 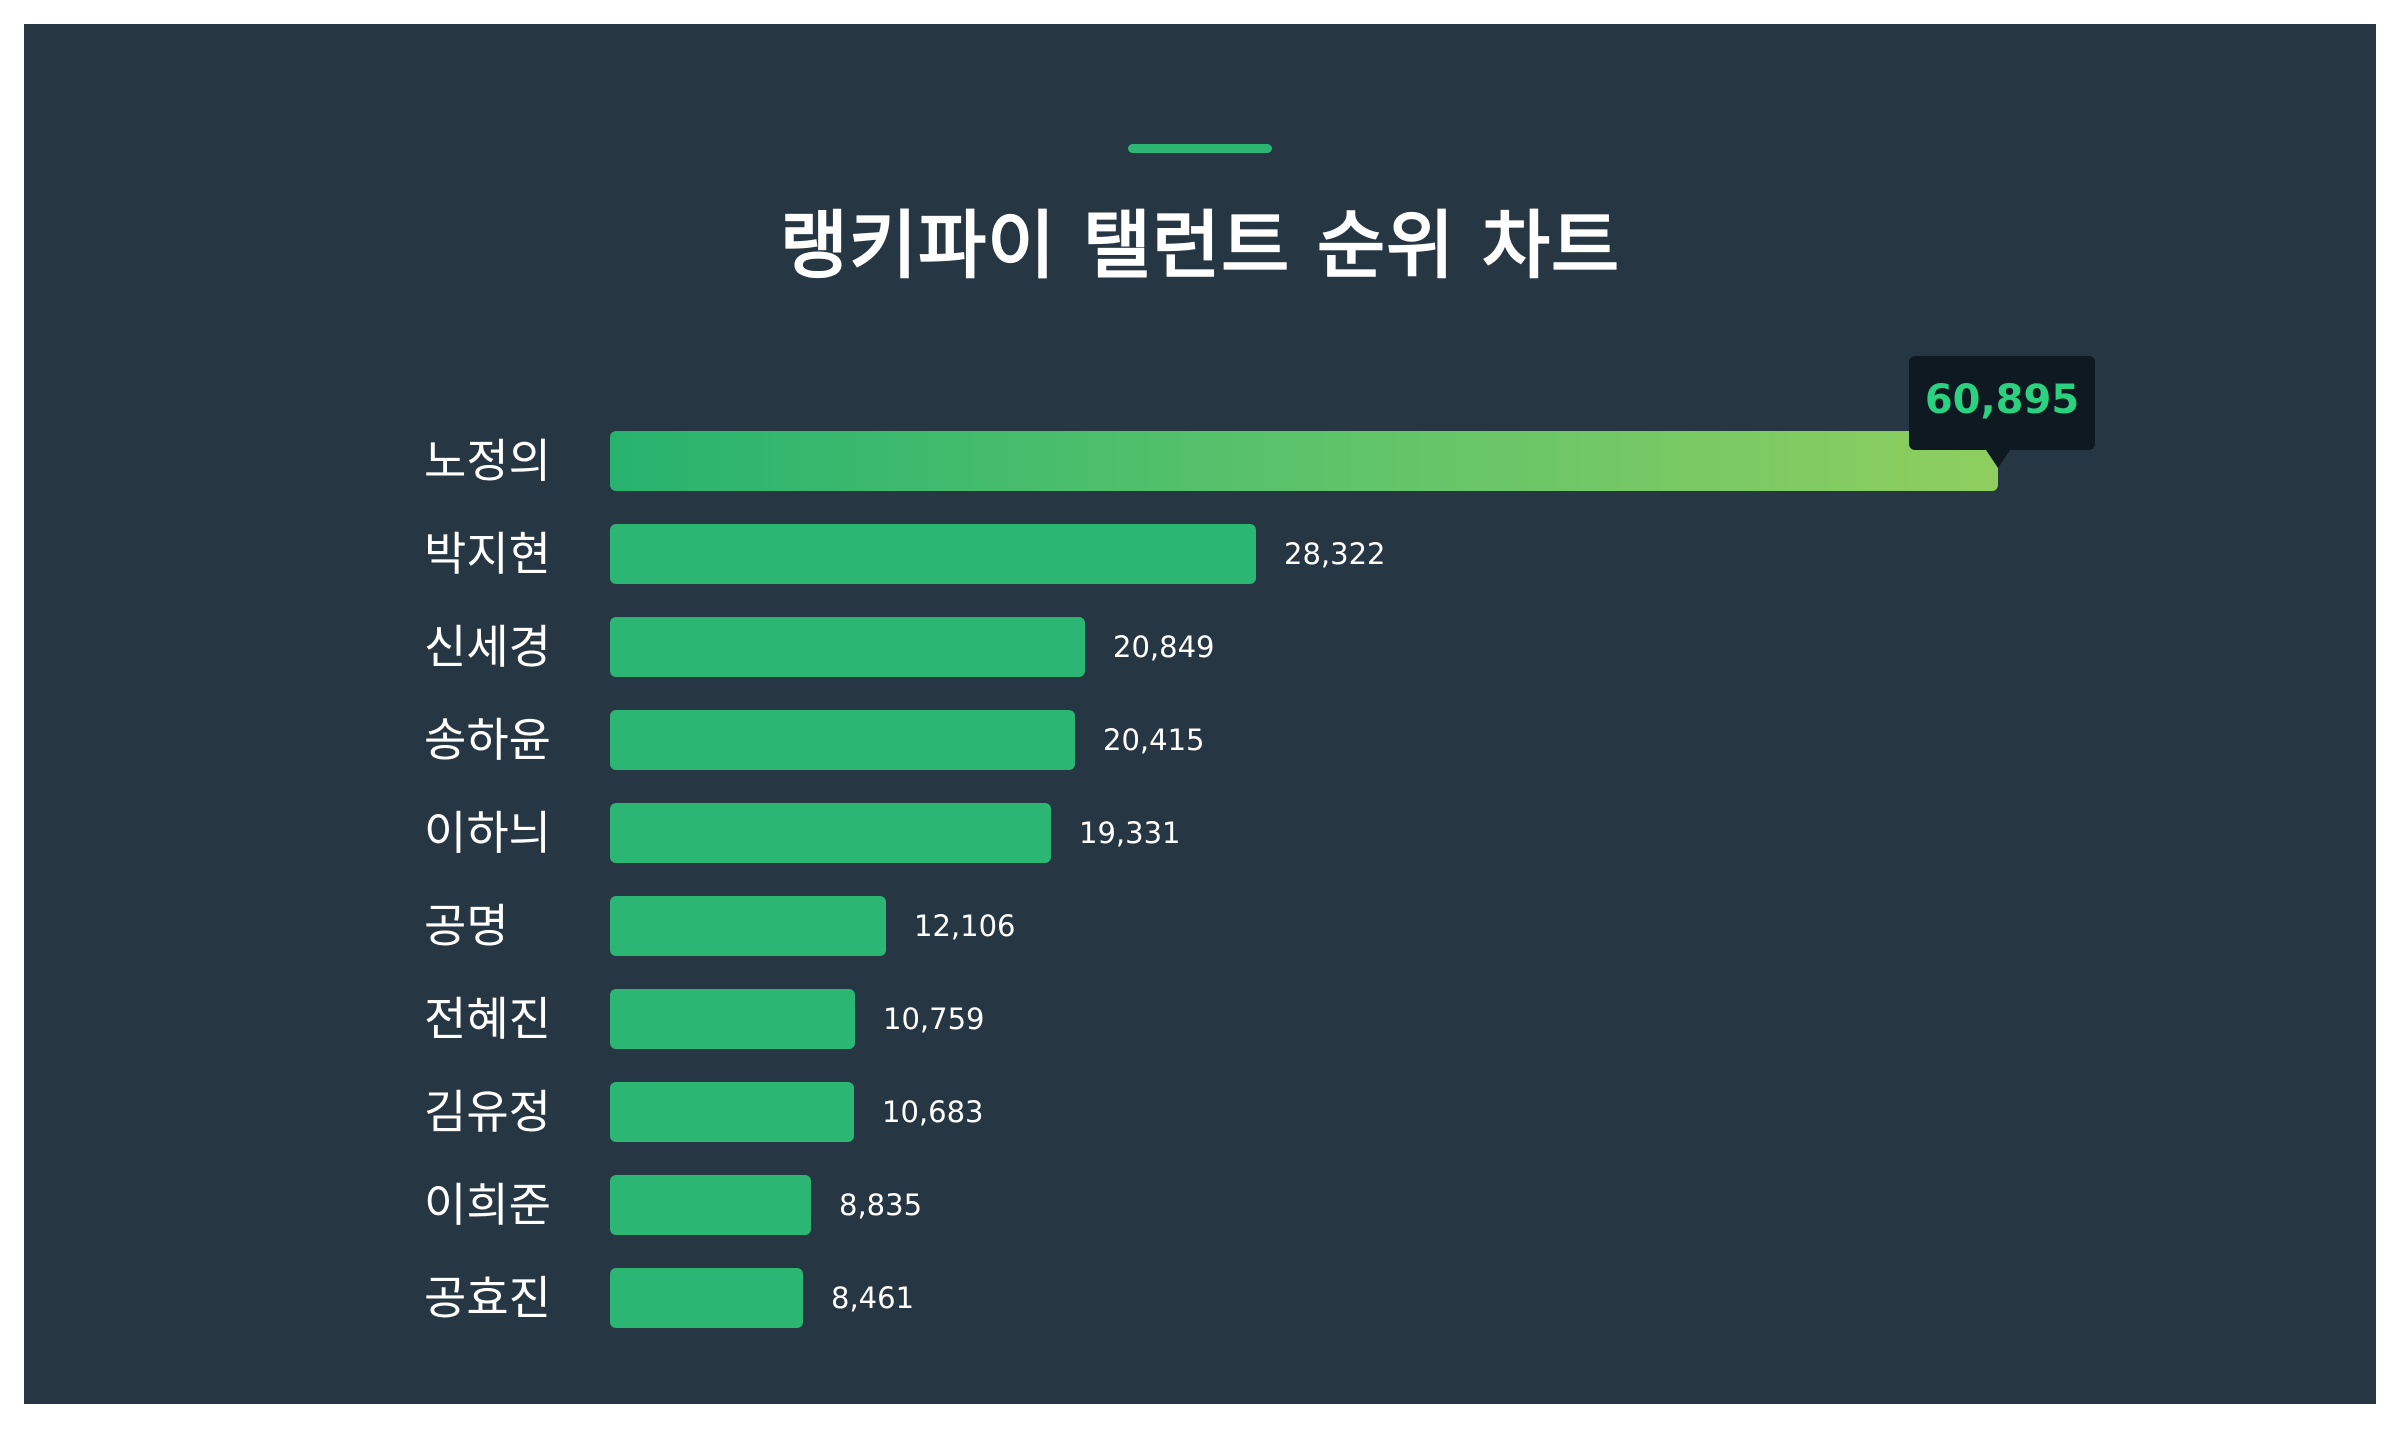 I want to click on value-label: 8,461, so click(x=873, y=1298).